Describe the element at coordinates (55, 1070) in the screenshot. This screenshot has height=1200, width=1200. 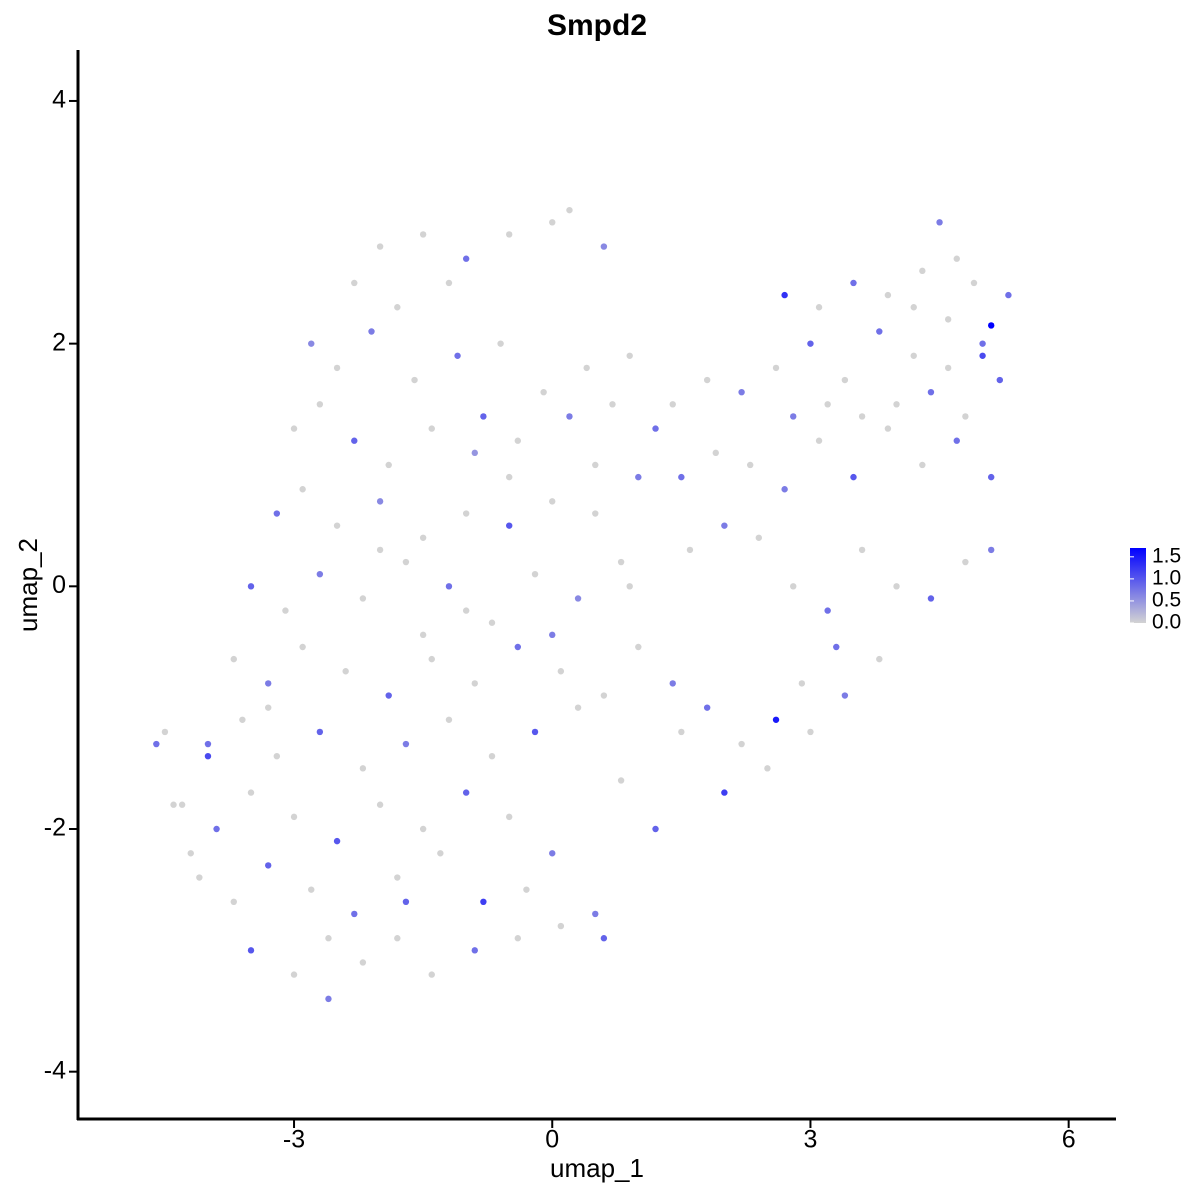
I see `y-tick-label: -4` at that location.